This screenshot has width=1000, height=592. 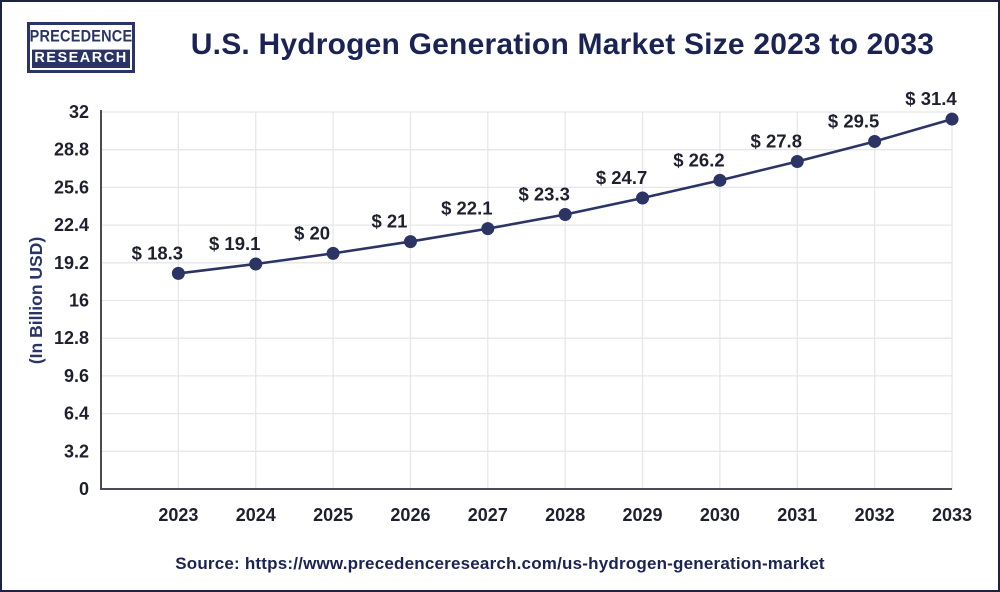 What do you see at coordinates (79, 112) in the screenshot?
I see `y-tick-label: 32` at bounding box center [79, 112].